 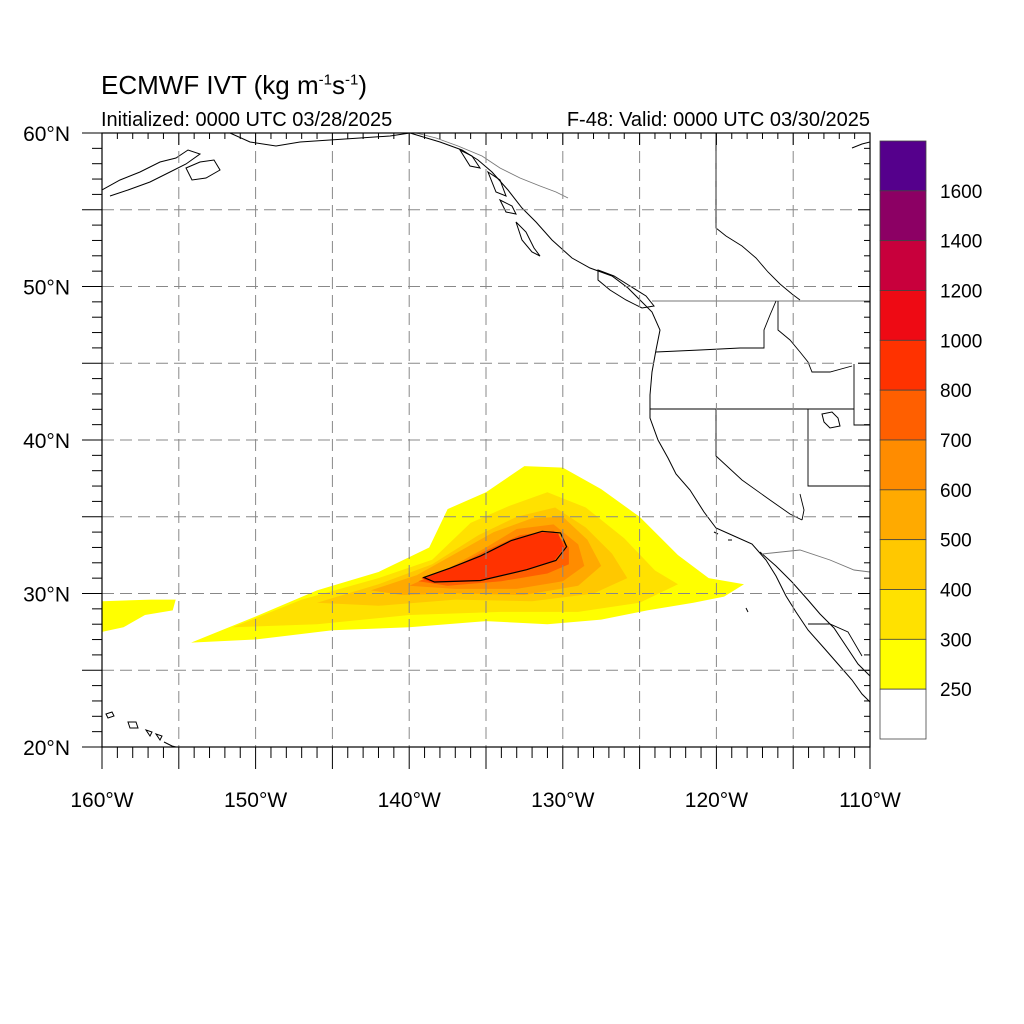 I want to click on vancouver-island, so click(x=626, y=289).